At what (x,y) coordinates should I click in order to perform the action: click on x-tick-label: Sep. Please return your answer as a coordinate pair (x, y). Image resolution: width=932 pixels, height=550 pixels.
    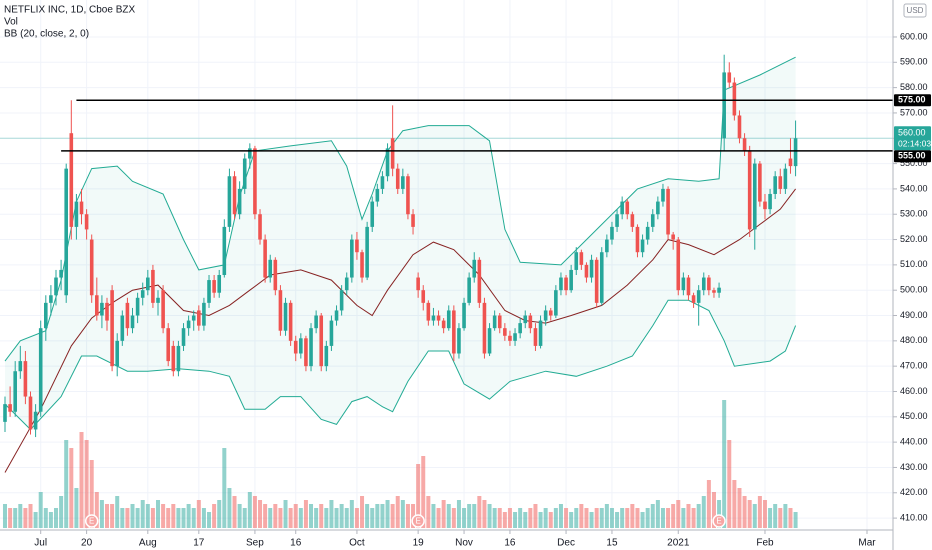
    Looking at the image, I should click on (255, 543).